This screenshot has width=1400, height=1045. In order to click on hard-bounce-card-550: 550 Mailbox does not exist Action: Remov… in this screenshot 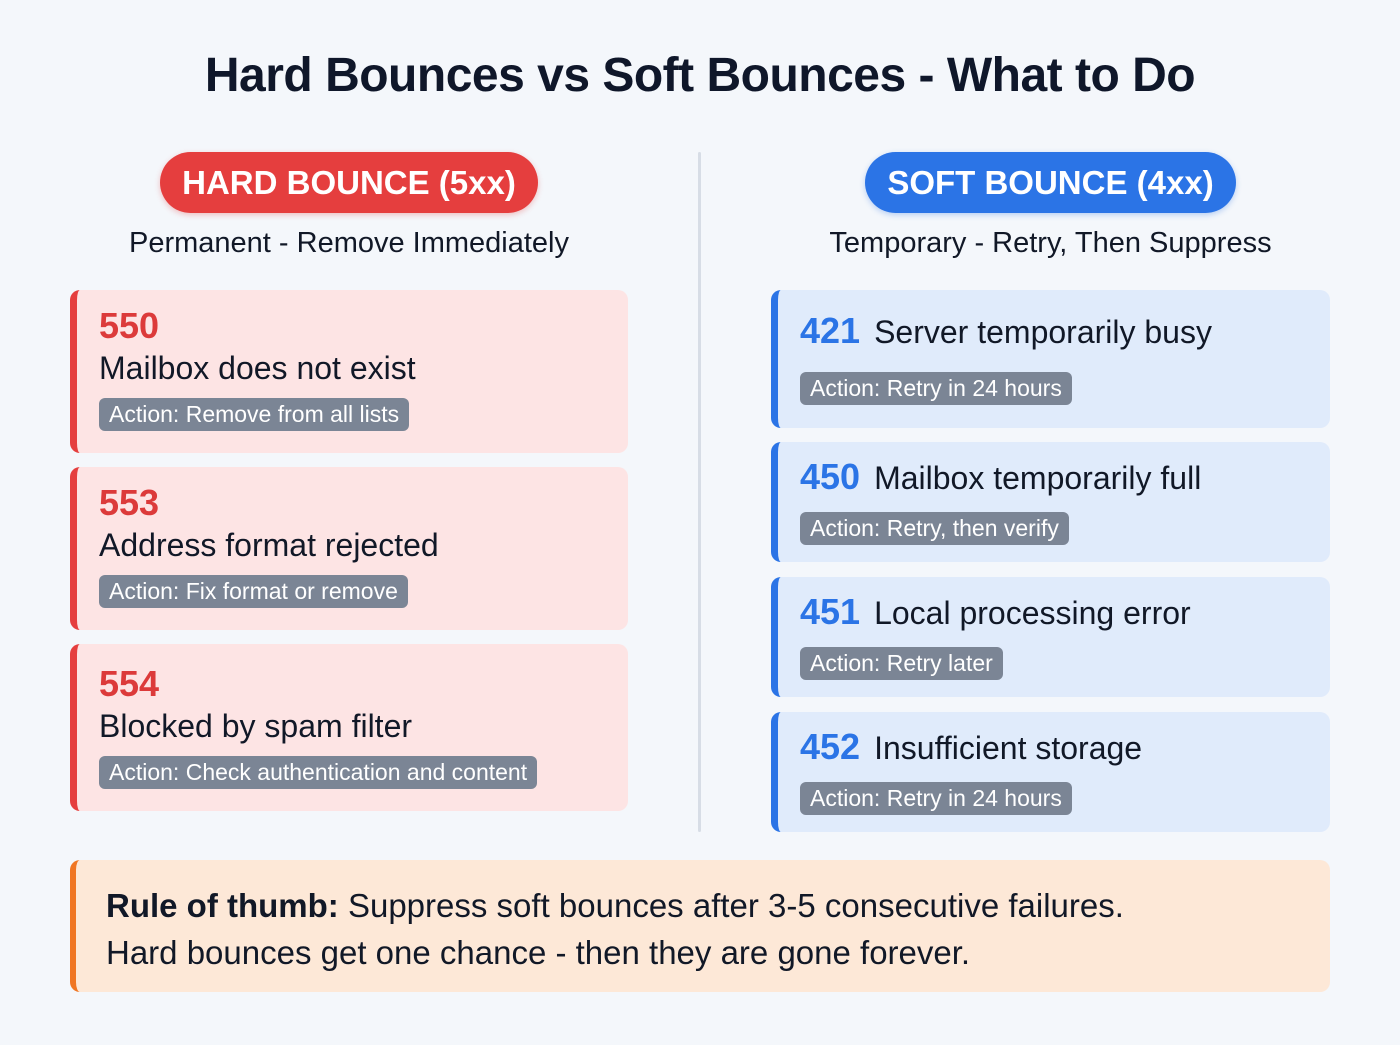, I will do `click(349, 371)`.